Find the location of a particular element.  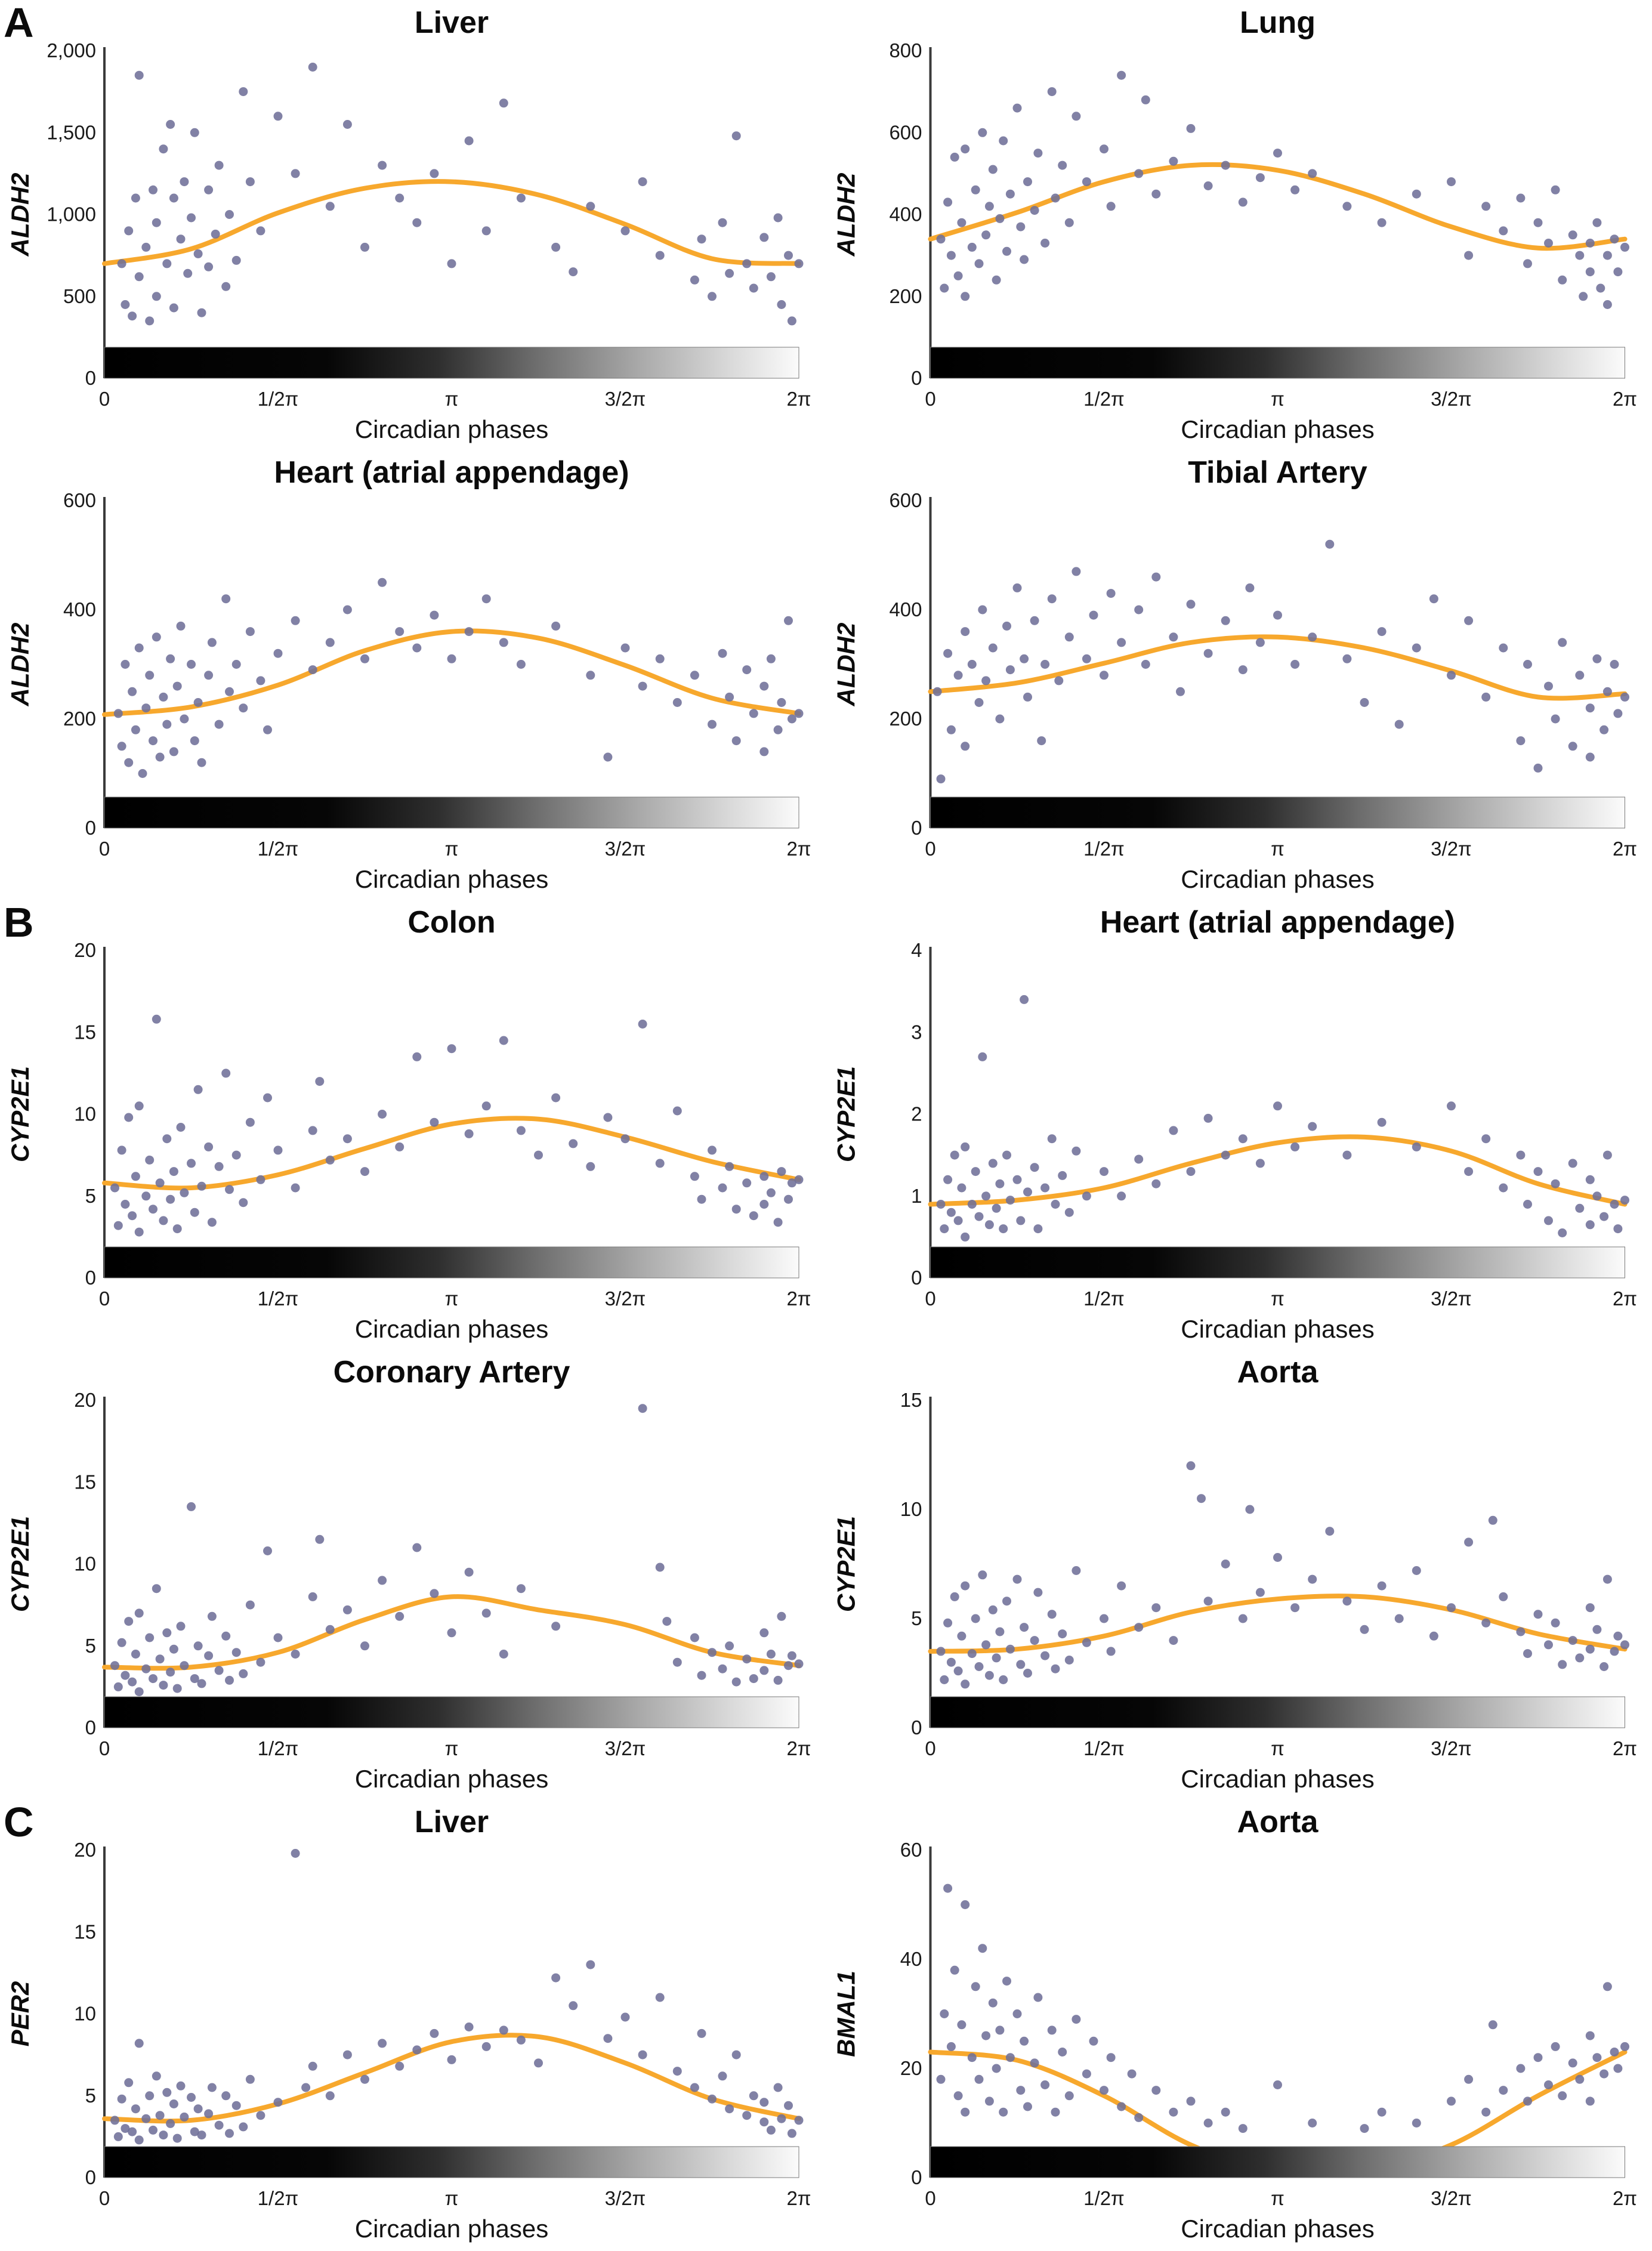

chart-title: Heart (atrial appendage) is located at coordinates (451, 472).